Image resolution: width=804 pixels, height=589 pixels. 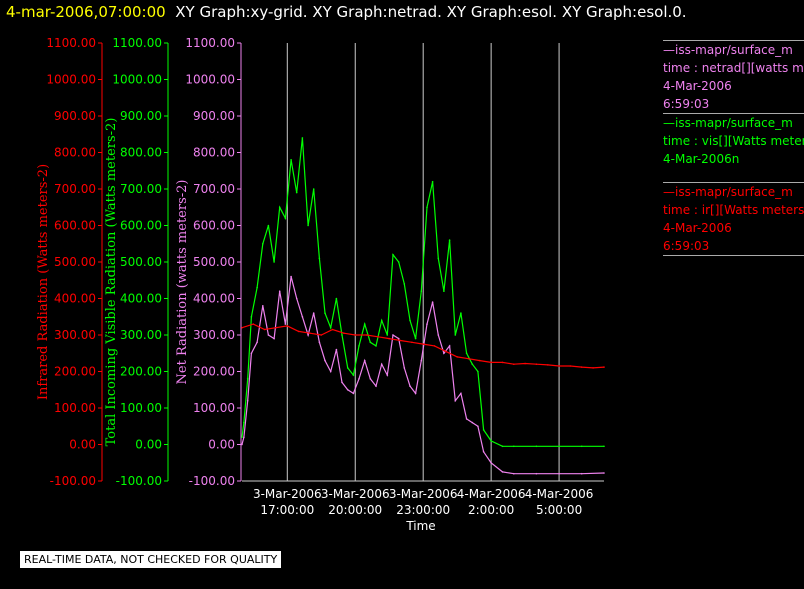 What do you see at coordinates (423, 510) in the screenshot?
I see `x-tick-label: 23:00:00` at bounding box center [423, 510].